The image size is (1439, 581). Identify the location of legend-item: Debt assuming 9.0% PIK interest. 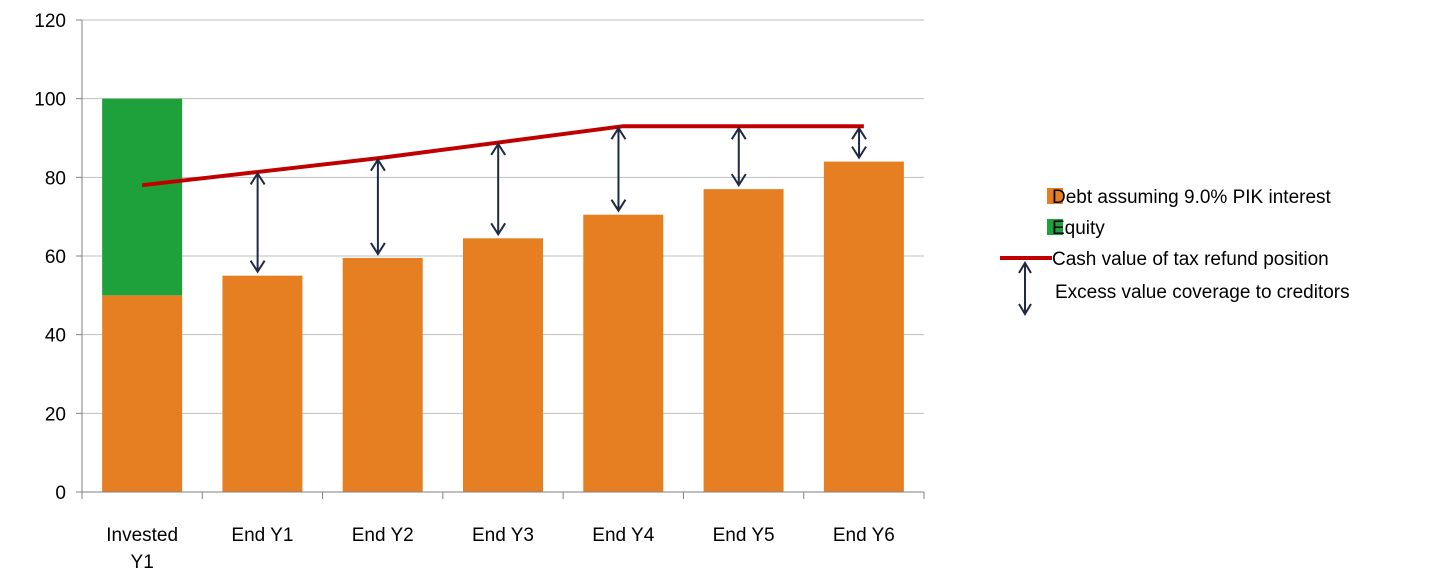
(1189, 197).